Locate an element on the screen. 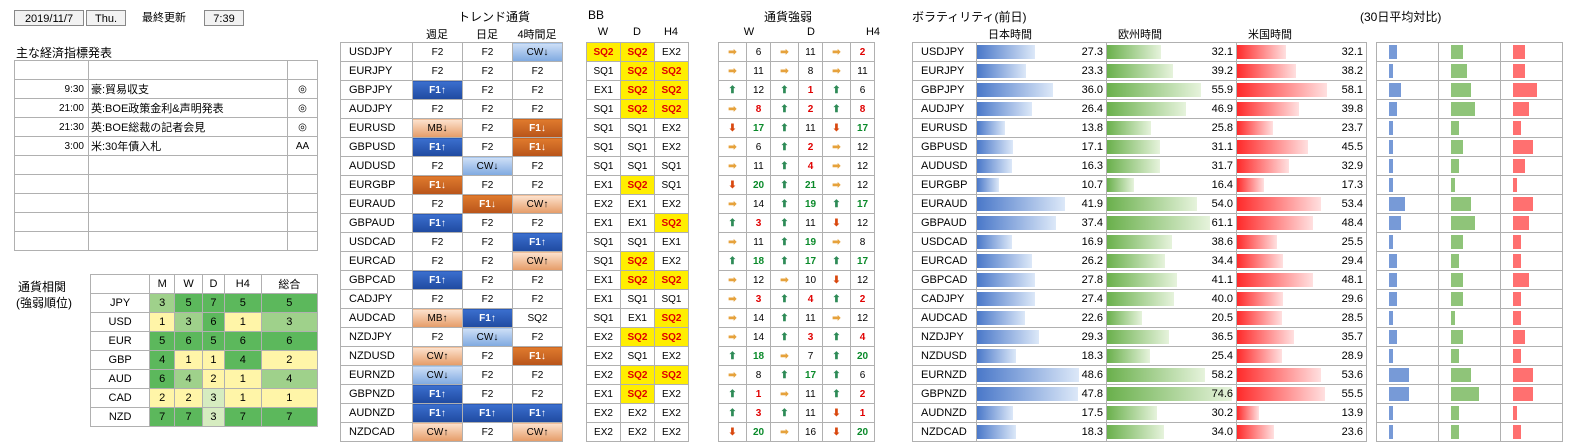 The image size is (1592, 442). column-header: W is located at coordinates (603, 32).